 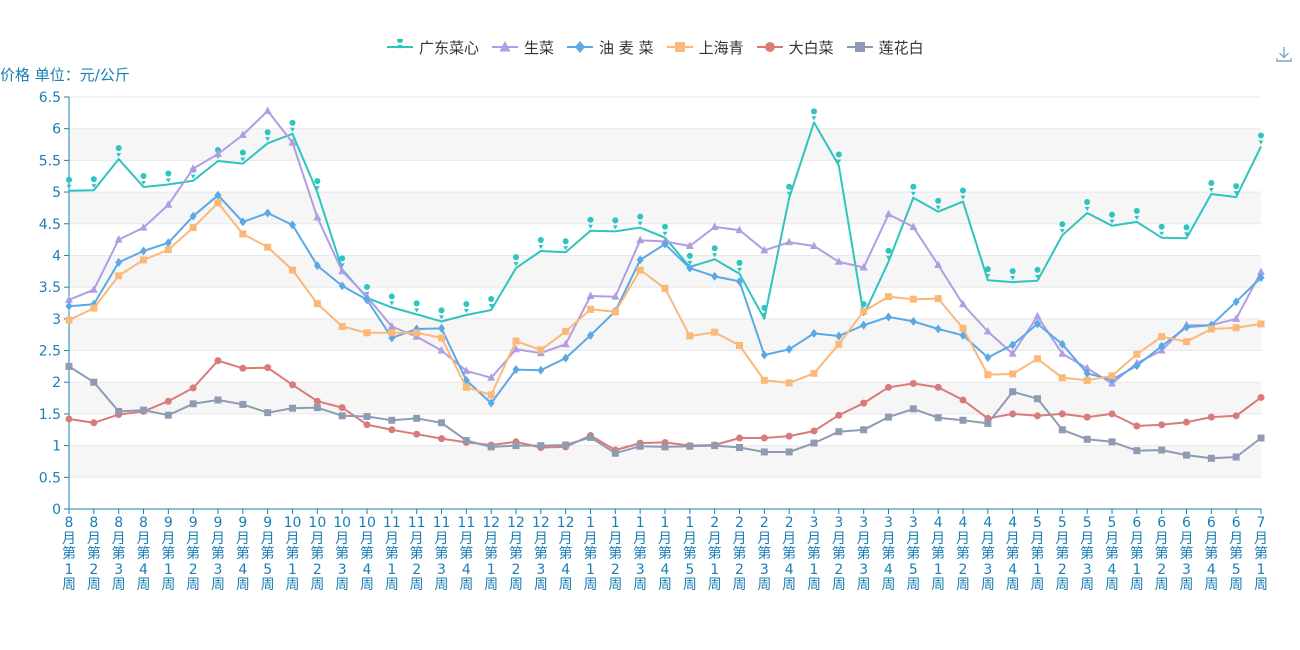 I want to click on legend-item-6: 莲花白, so click(x=885, y=47).